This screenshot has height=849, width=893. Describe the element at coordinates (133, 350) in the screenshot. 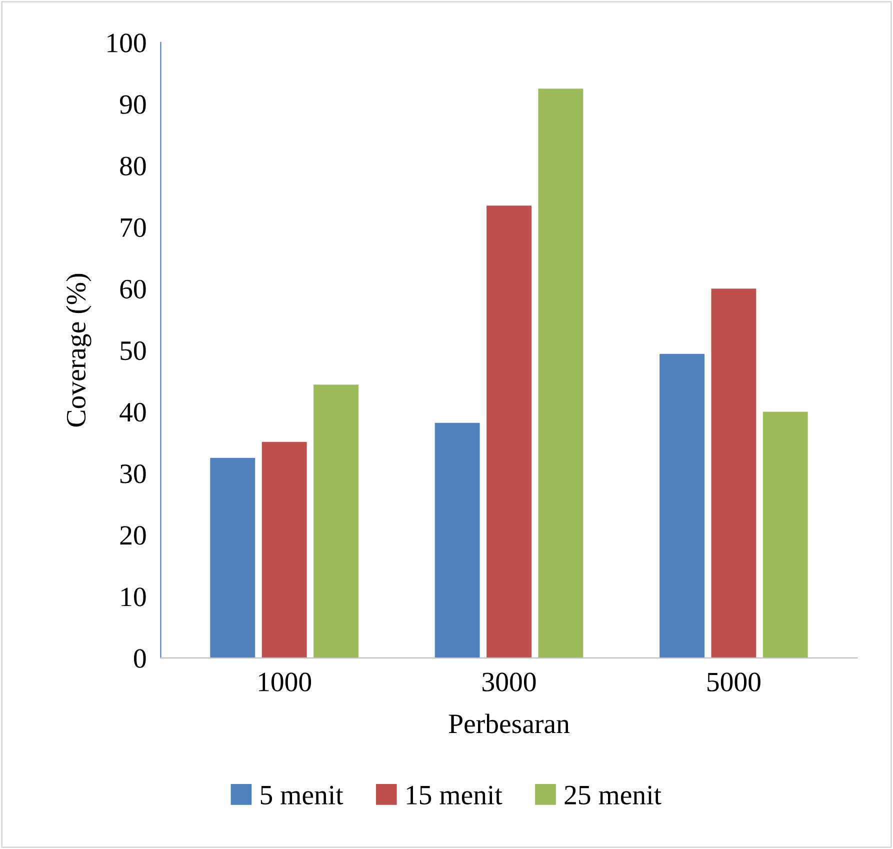

I see `y-tick-label: 50` at that location.